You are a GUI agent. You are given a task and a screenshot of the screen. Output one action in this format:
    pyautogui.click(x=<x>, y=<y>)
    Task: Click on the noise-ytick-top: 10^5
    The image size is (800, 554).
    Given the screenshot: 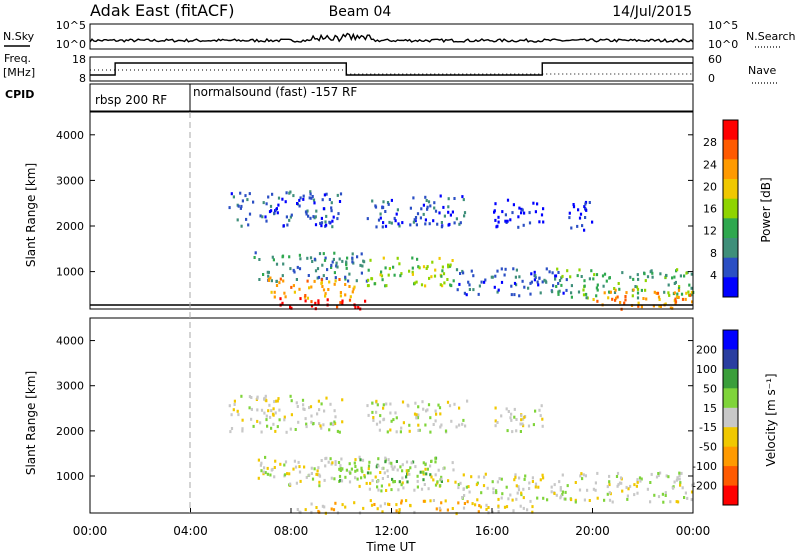 What is the action you would take?
    pyautogui.click(x=71, y=25)
    